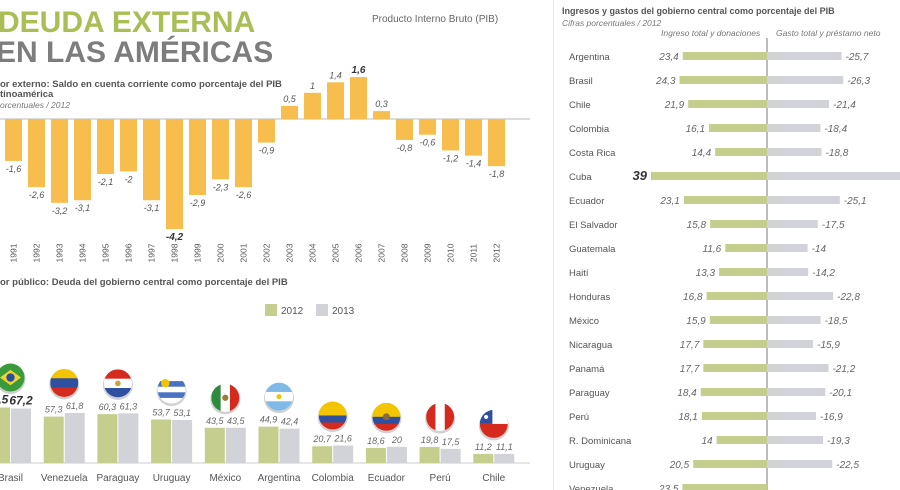  I want to click on spending-bar-Colombia, so click(794, 128).